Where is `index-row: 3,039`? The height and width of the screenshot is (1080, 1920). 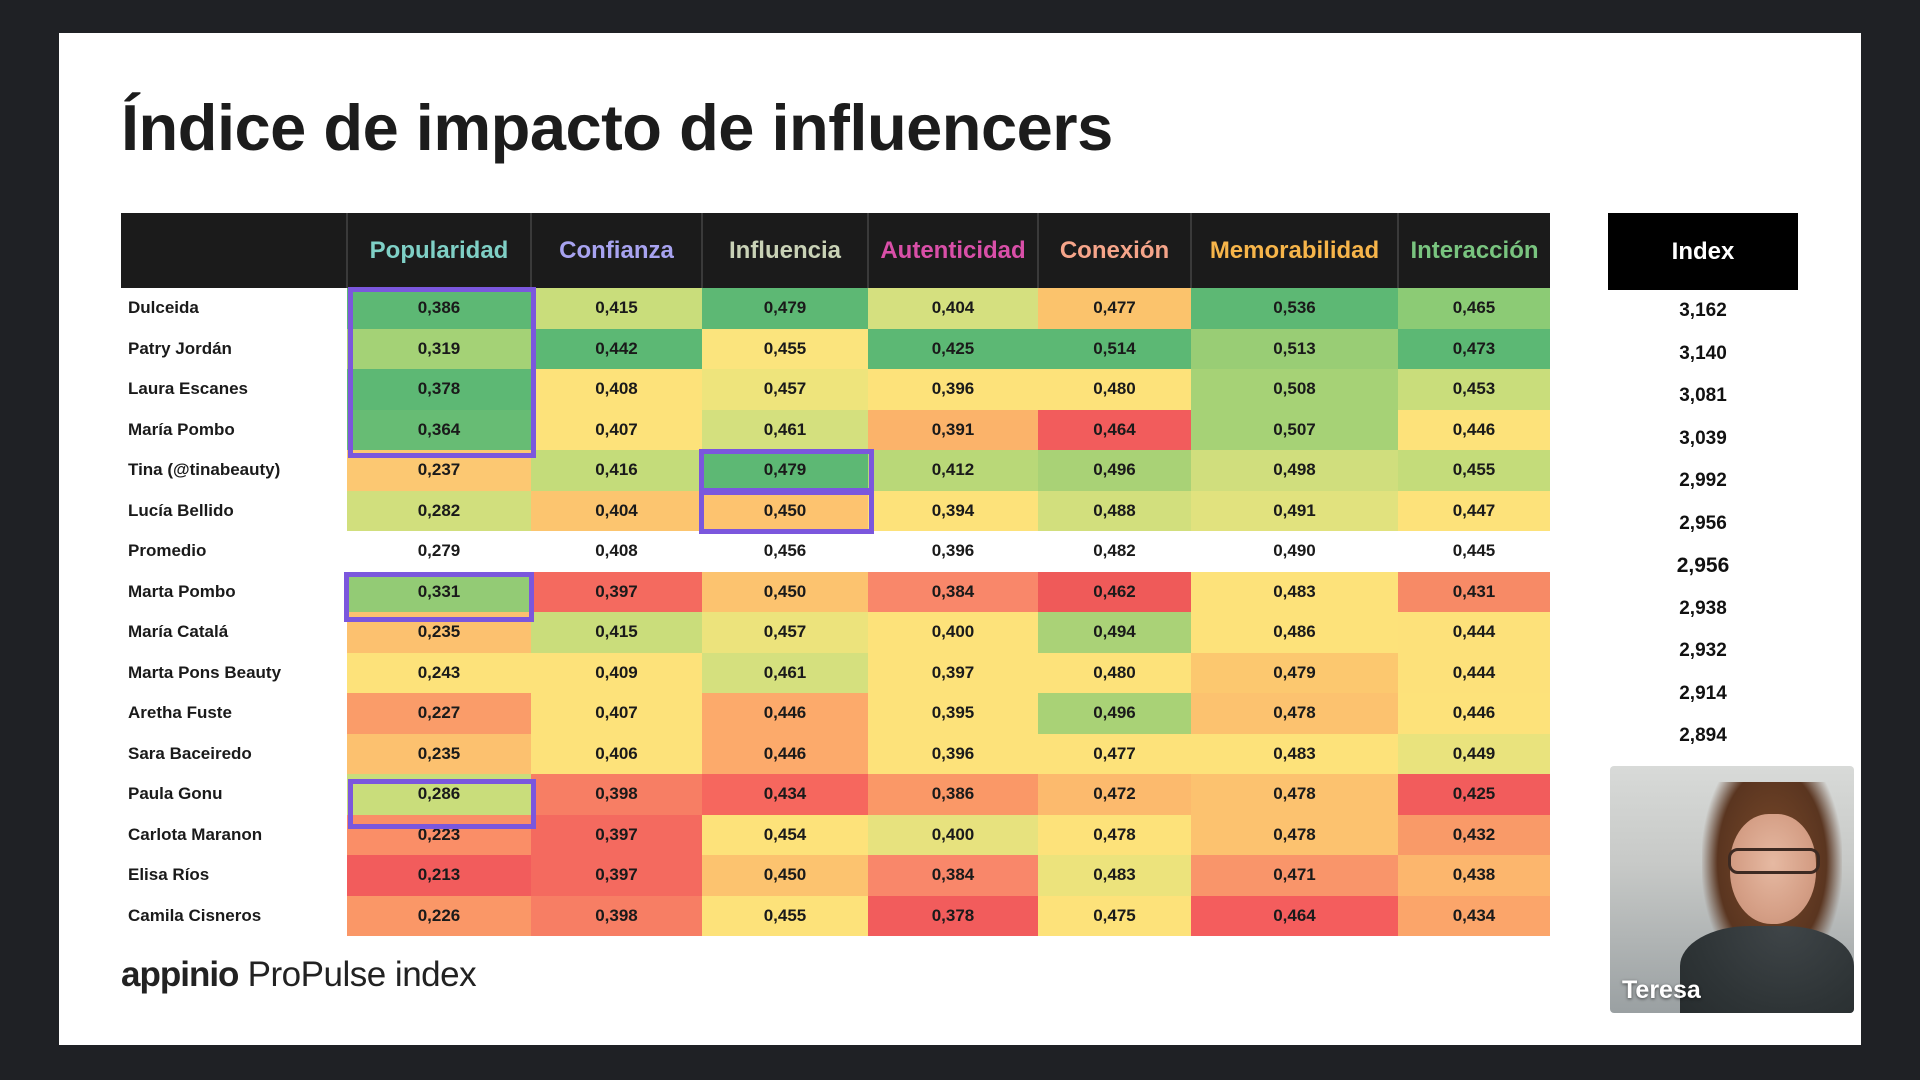 index-row: 3,039 is located at coordinates (1703, 439).